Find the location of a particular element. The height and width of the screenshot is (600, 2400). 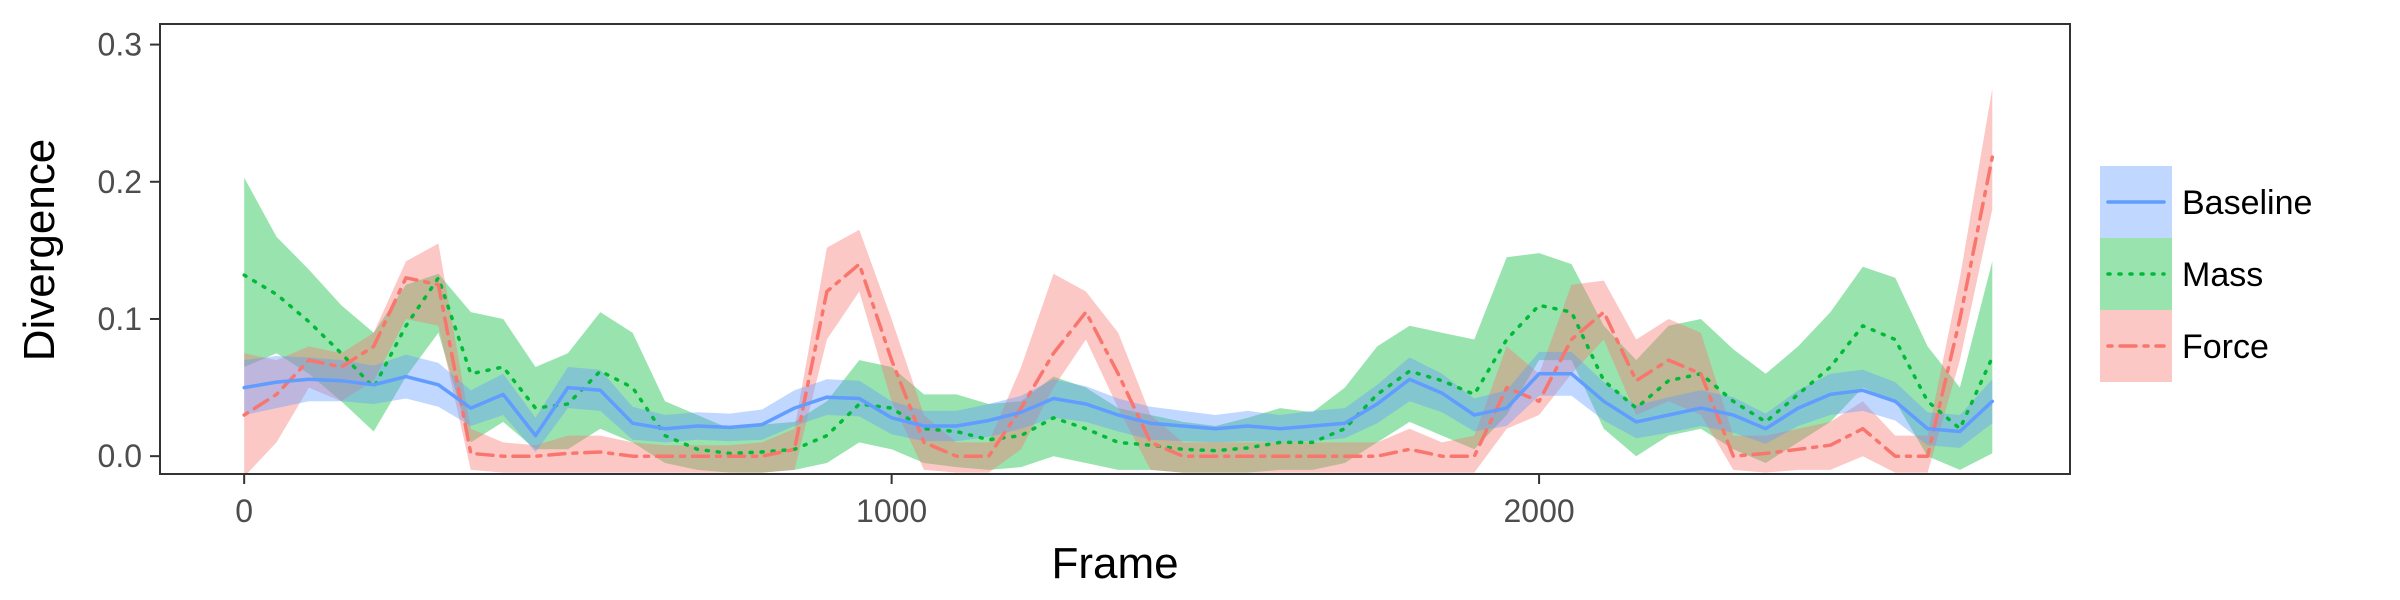

x-axis: 0 1000 2000 is located at coordinates (905, 501).